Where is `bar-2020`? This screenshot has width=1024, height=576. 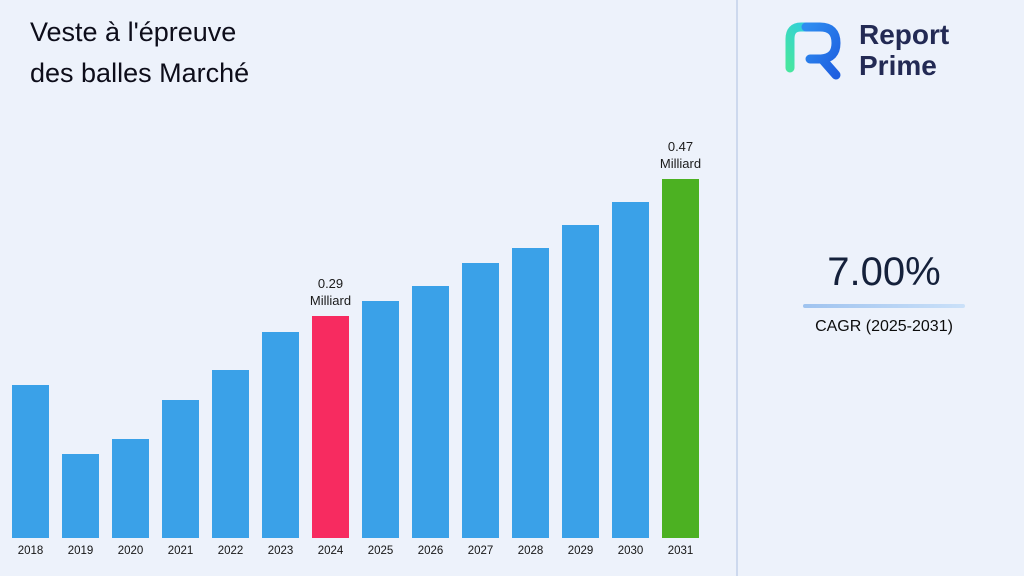 bar-2020 is located at coordinates (130, 488).